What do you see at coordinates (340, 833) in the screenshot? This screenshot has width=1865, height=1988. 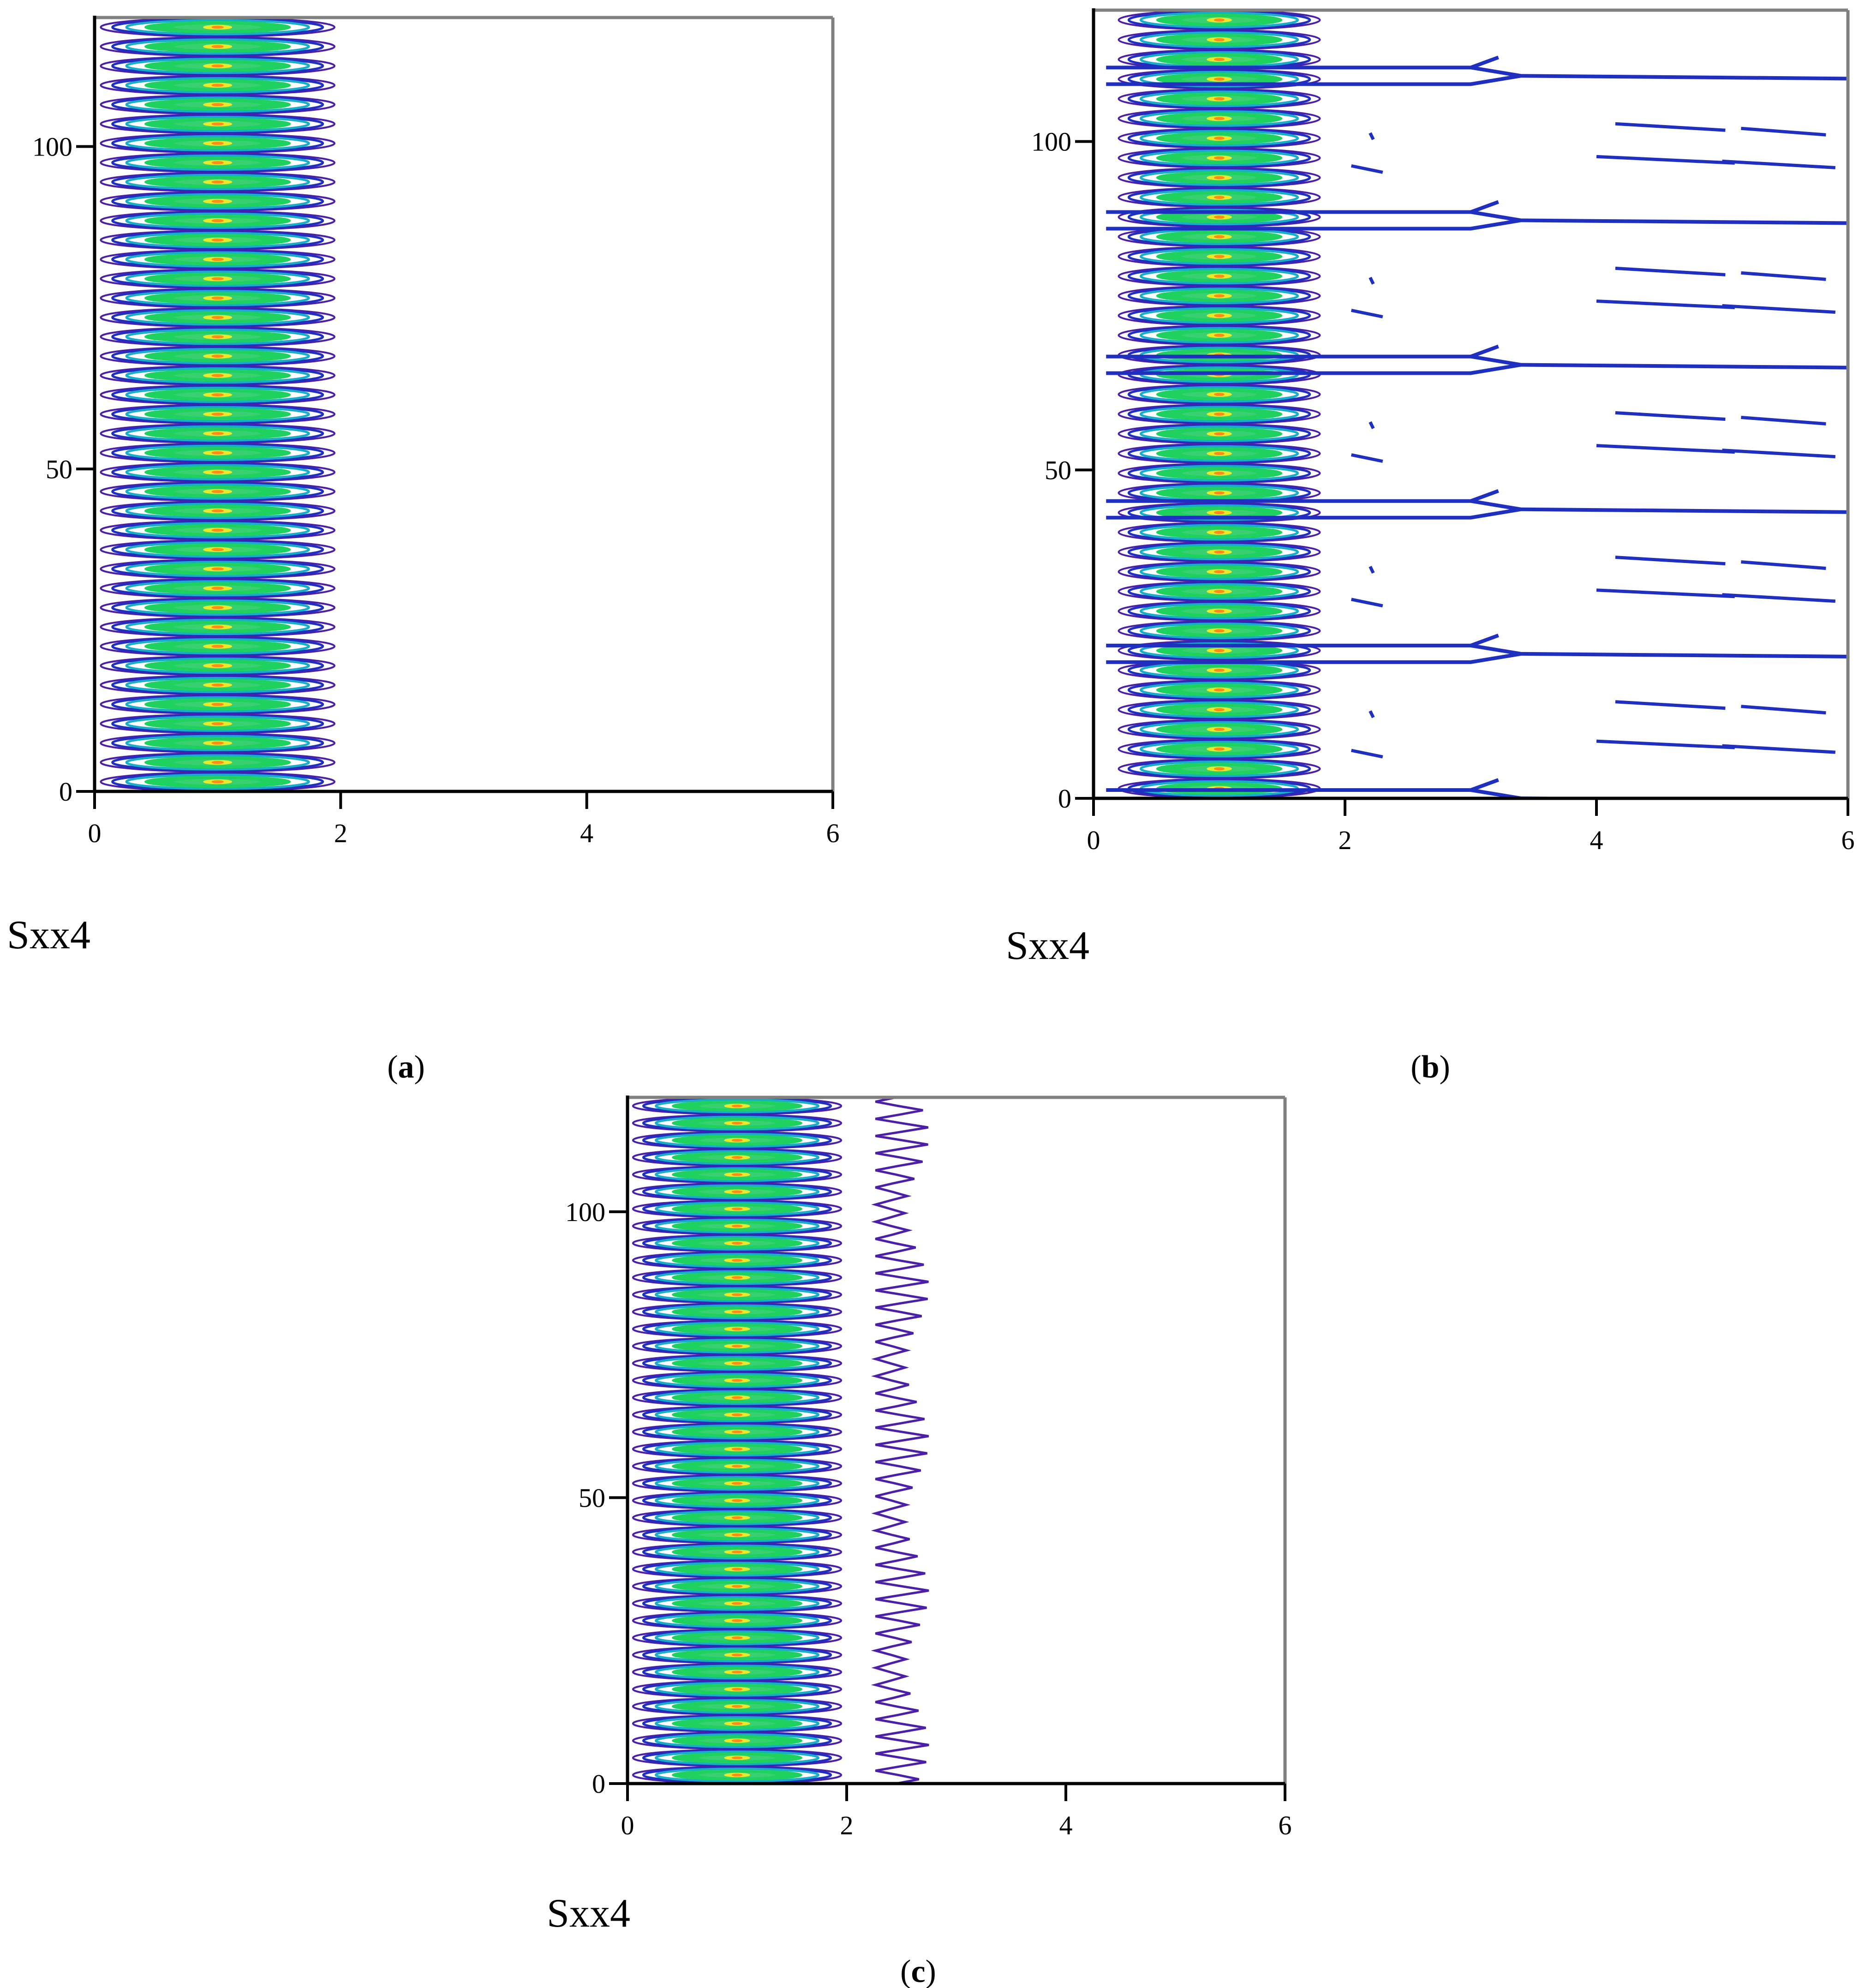 I see `x-tick-label: 2` at bounding box center [340, 833].